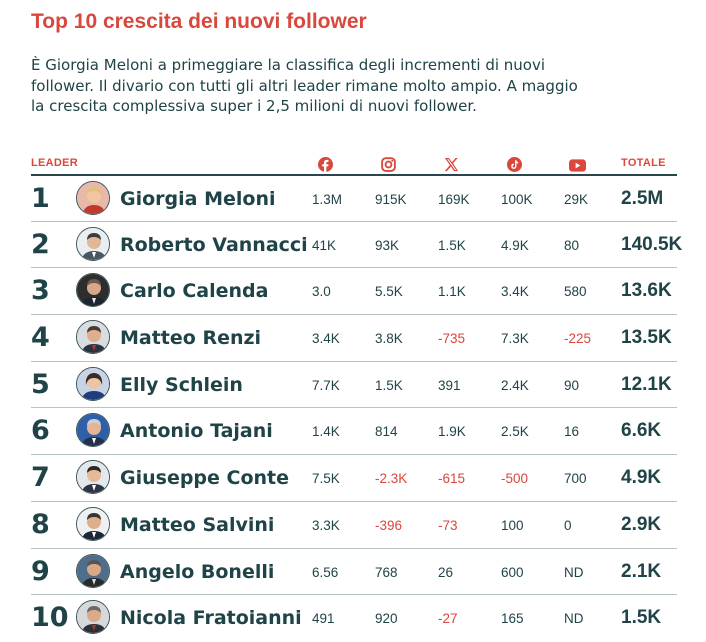 This screenshot has width=706, height=642. What do you see at coordinates (514, 164) in the screenshot?
I see `tiktok-icon` at bounding box center [514, 164].